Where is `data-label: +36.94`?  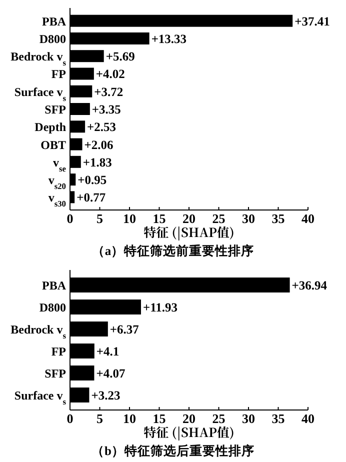
data-label: +36.94 is located at coordinates (310, 285).